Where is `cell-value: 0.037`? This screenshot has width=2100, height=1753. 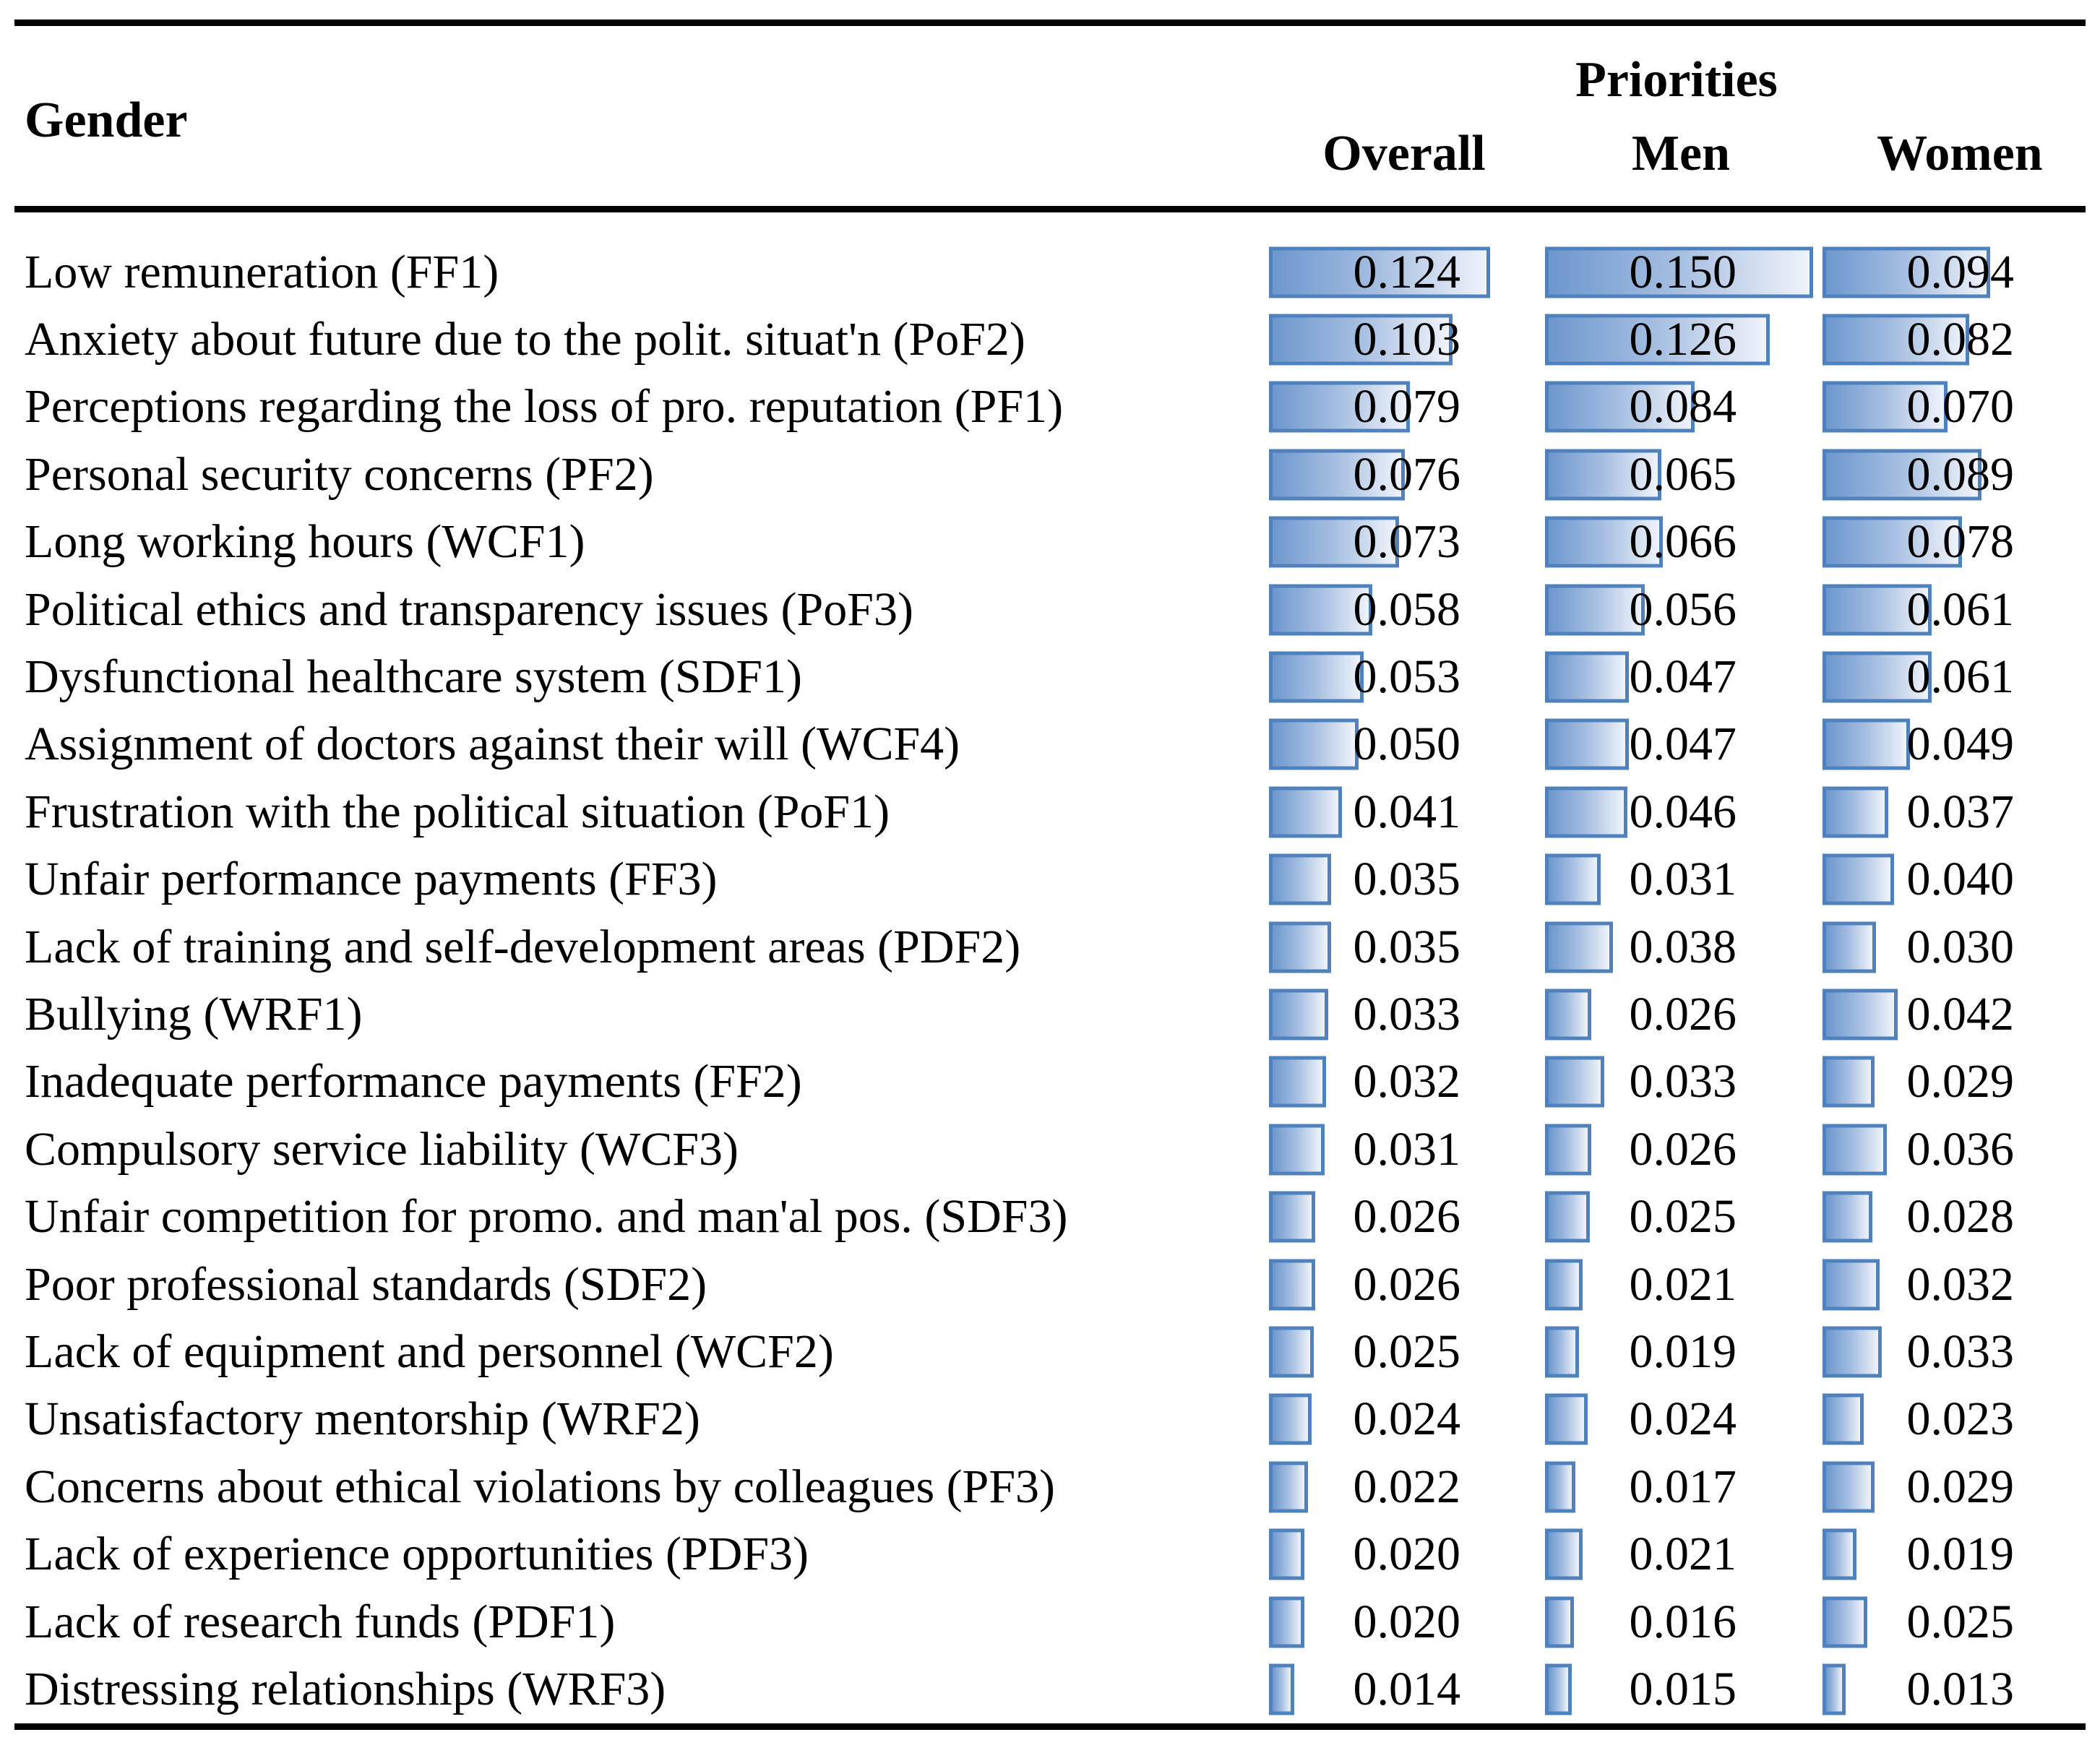 cell-value: 0.037 is located at coordinates (1960, 812).